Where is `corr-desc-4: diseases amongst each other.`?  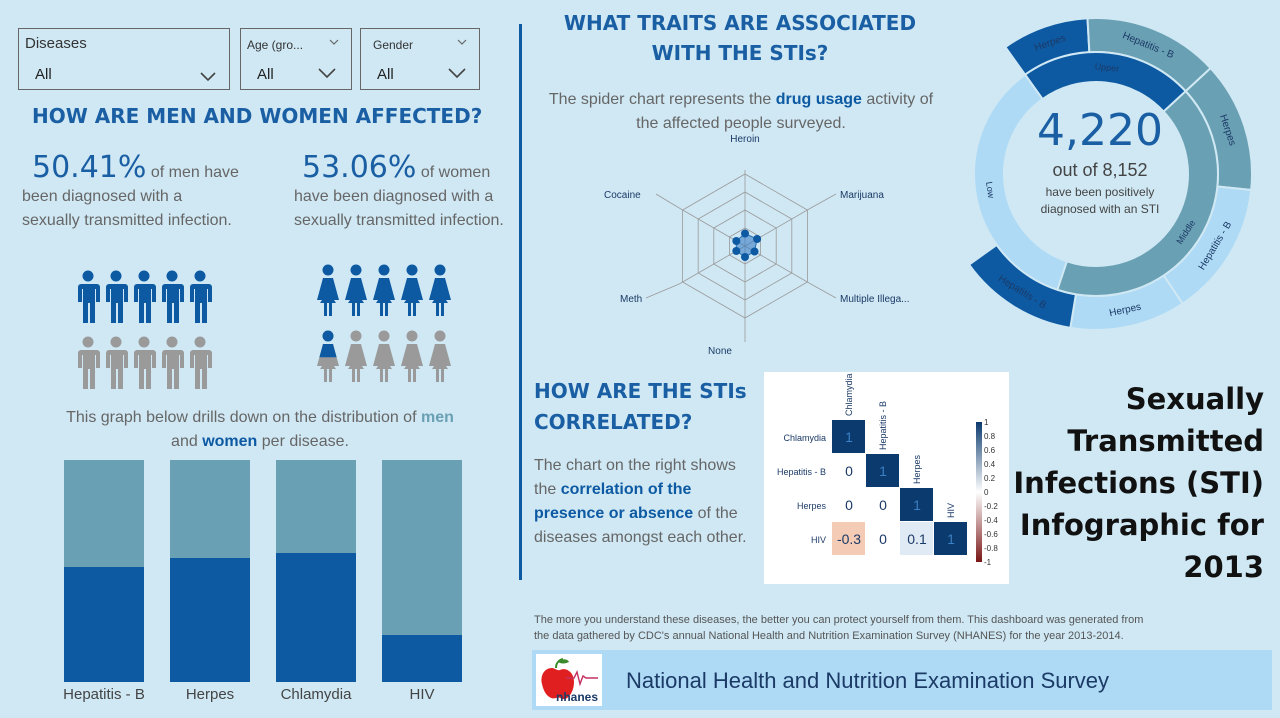
corr-desc-4: diseases amongst each other. is located at coordinates (640, 537).